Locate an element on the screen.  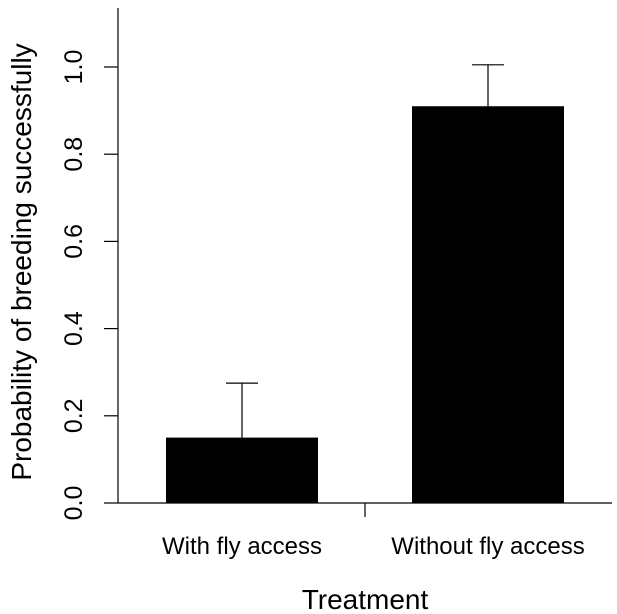
y-ticks: 0.0 0.2 0.4 0.6 0.8 1.0 is located at coordinates (89, 285).